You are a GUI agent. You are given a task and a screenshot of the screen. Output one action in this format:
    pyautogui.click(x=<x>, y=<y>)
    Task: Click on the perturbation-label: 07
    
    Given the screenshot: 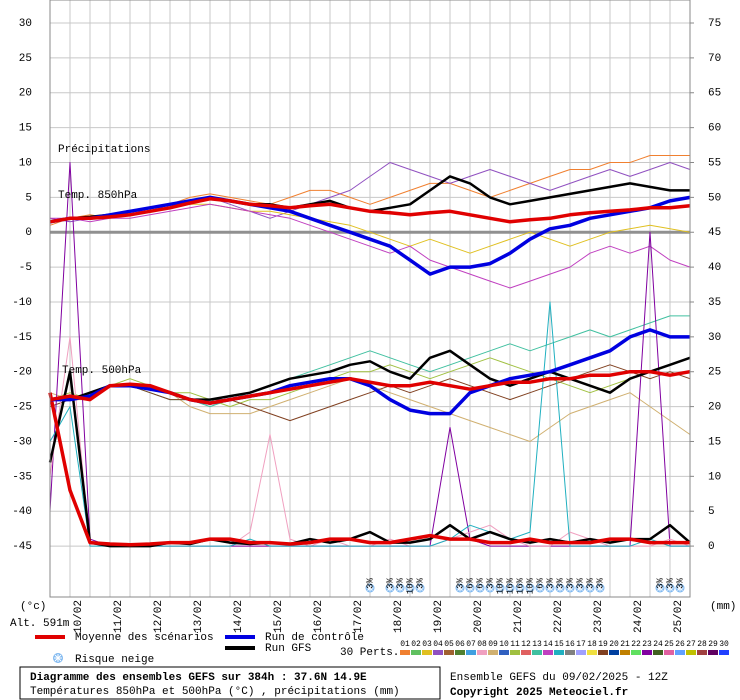 What is the action you would take?
    pyautogui.click(x=471, y=644)
    